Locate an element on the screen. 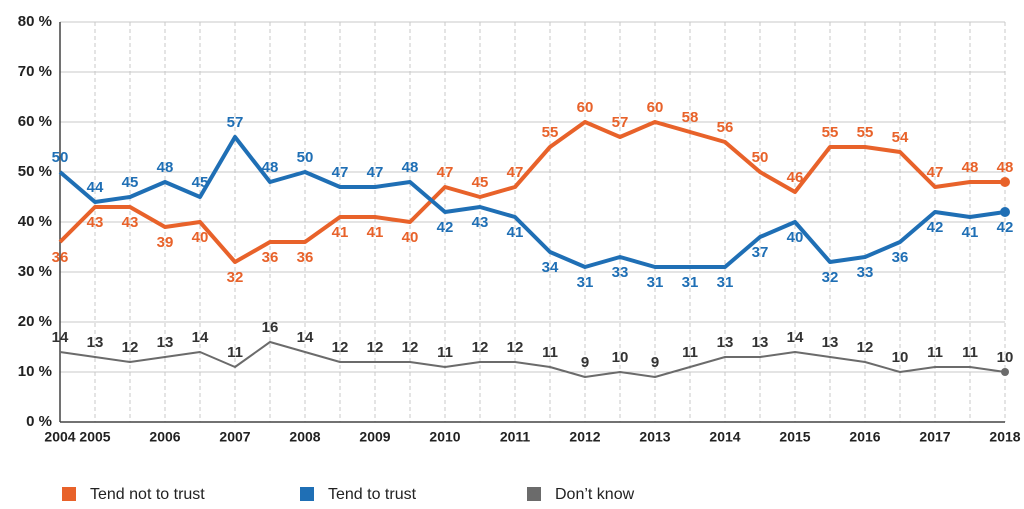  value-label: 37 is located at coordinates (760, 252).